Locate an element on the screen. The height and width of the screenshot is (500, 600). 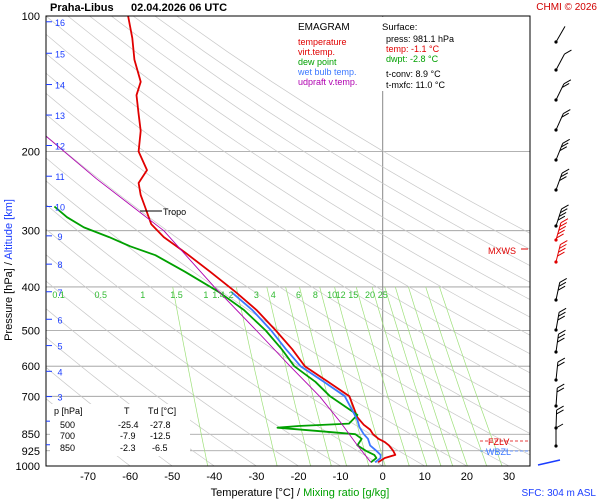
table-row-2-td: -6.5 is located at coordinates (160, 448).